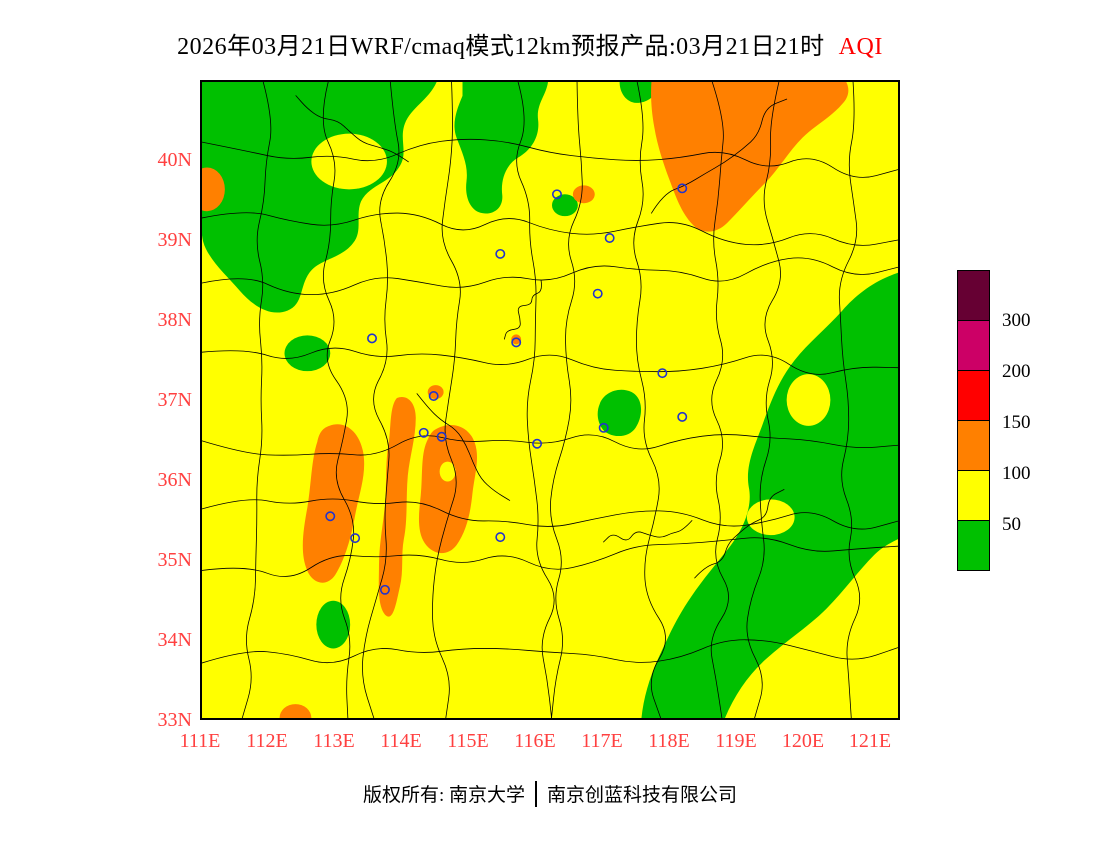 The width and height of the screenshot is (1100, 850). What do you see at coordinates (973, 545) in the screenshot?
I see `legend-color-green` at bounding box center [973, 545].